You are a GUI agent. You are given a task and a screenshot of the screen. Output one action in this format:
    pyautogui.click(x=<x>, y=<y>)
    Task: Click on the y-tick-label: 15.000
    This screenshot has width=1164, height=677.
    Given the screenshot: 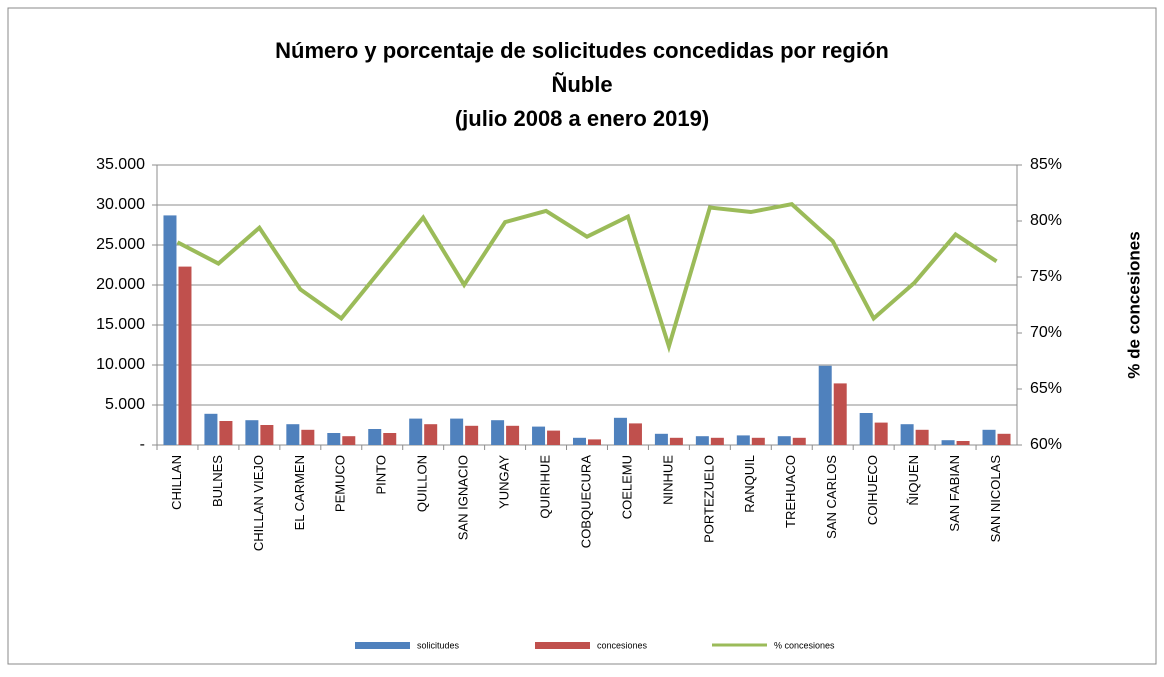 What is the action you would take?
    pyautogui.click(x=120, y=324)
    